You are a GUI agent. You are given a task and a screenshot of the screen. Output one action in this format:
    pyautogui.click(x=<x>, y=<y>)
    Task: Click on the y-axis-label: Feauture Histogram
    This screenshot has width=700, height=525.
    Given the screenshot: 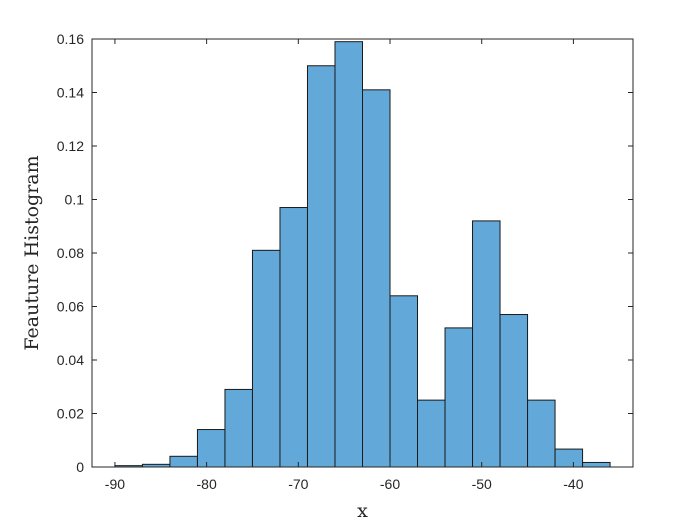 What is the action you would take?
    pyautogui.click(x=32, y=252)
    